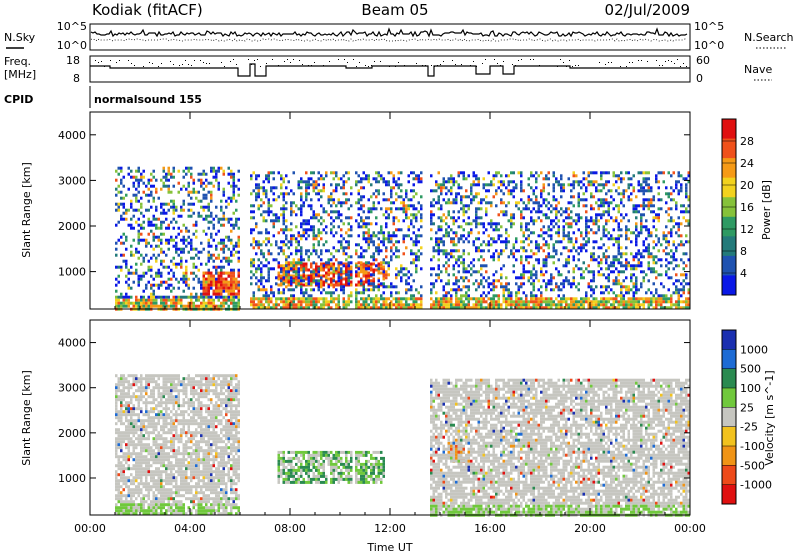  What do you see at coordinates (747, 185) in the screenshot?
I see `colorbar-tick-label: 20` at bounding box center [747, 185].